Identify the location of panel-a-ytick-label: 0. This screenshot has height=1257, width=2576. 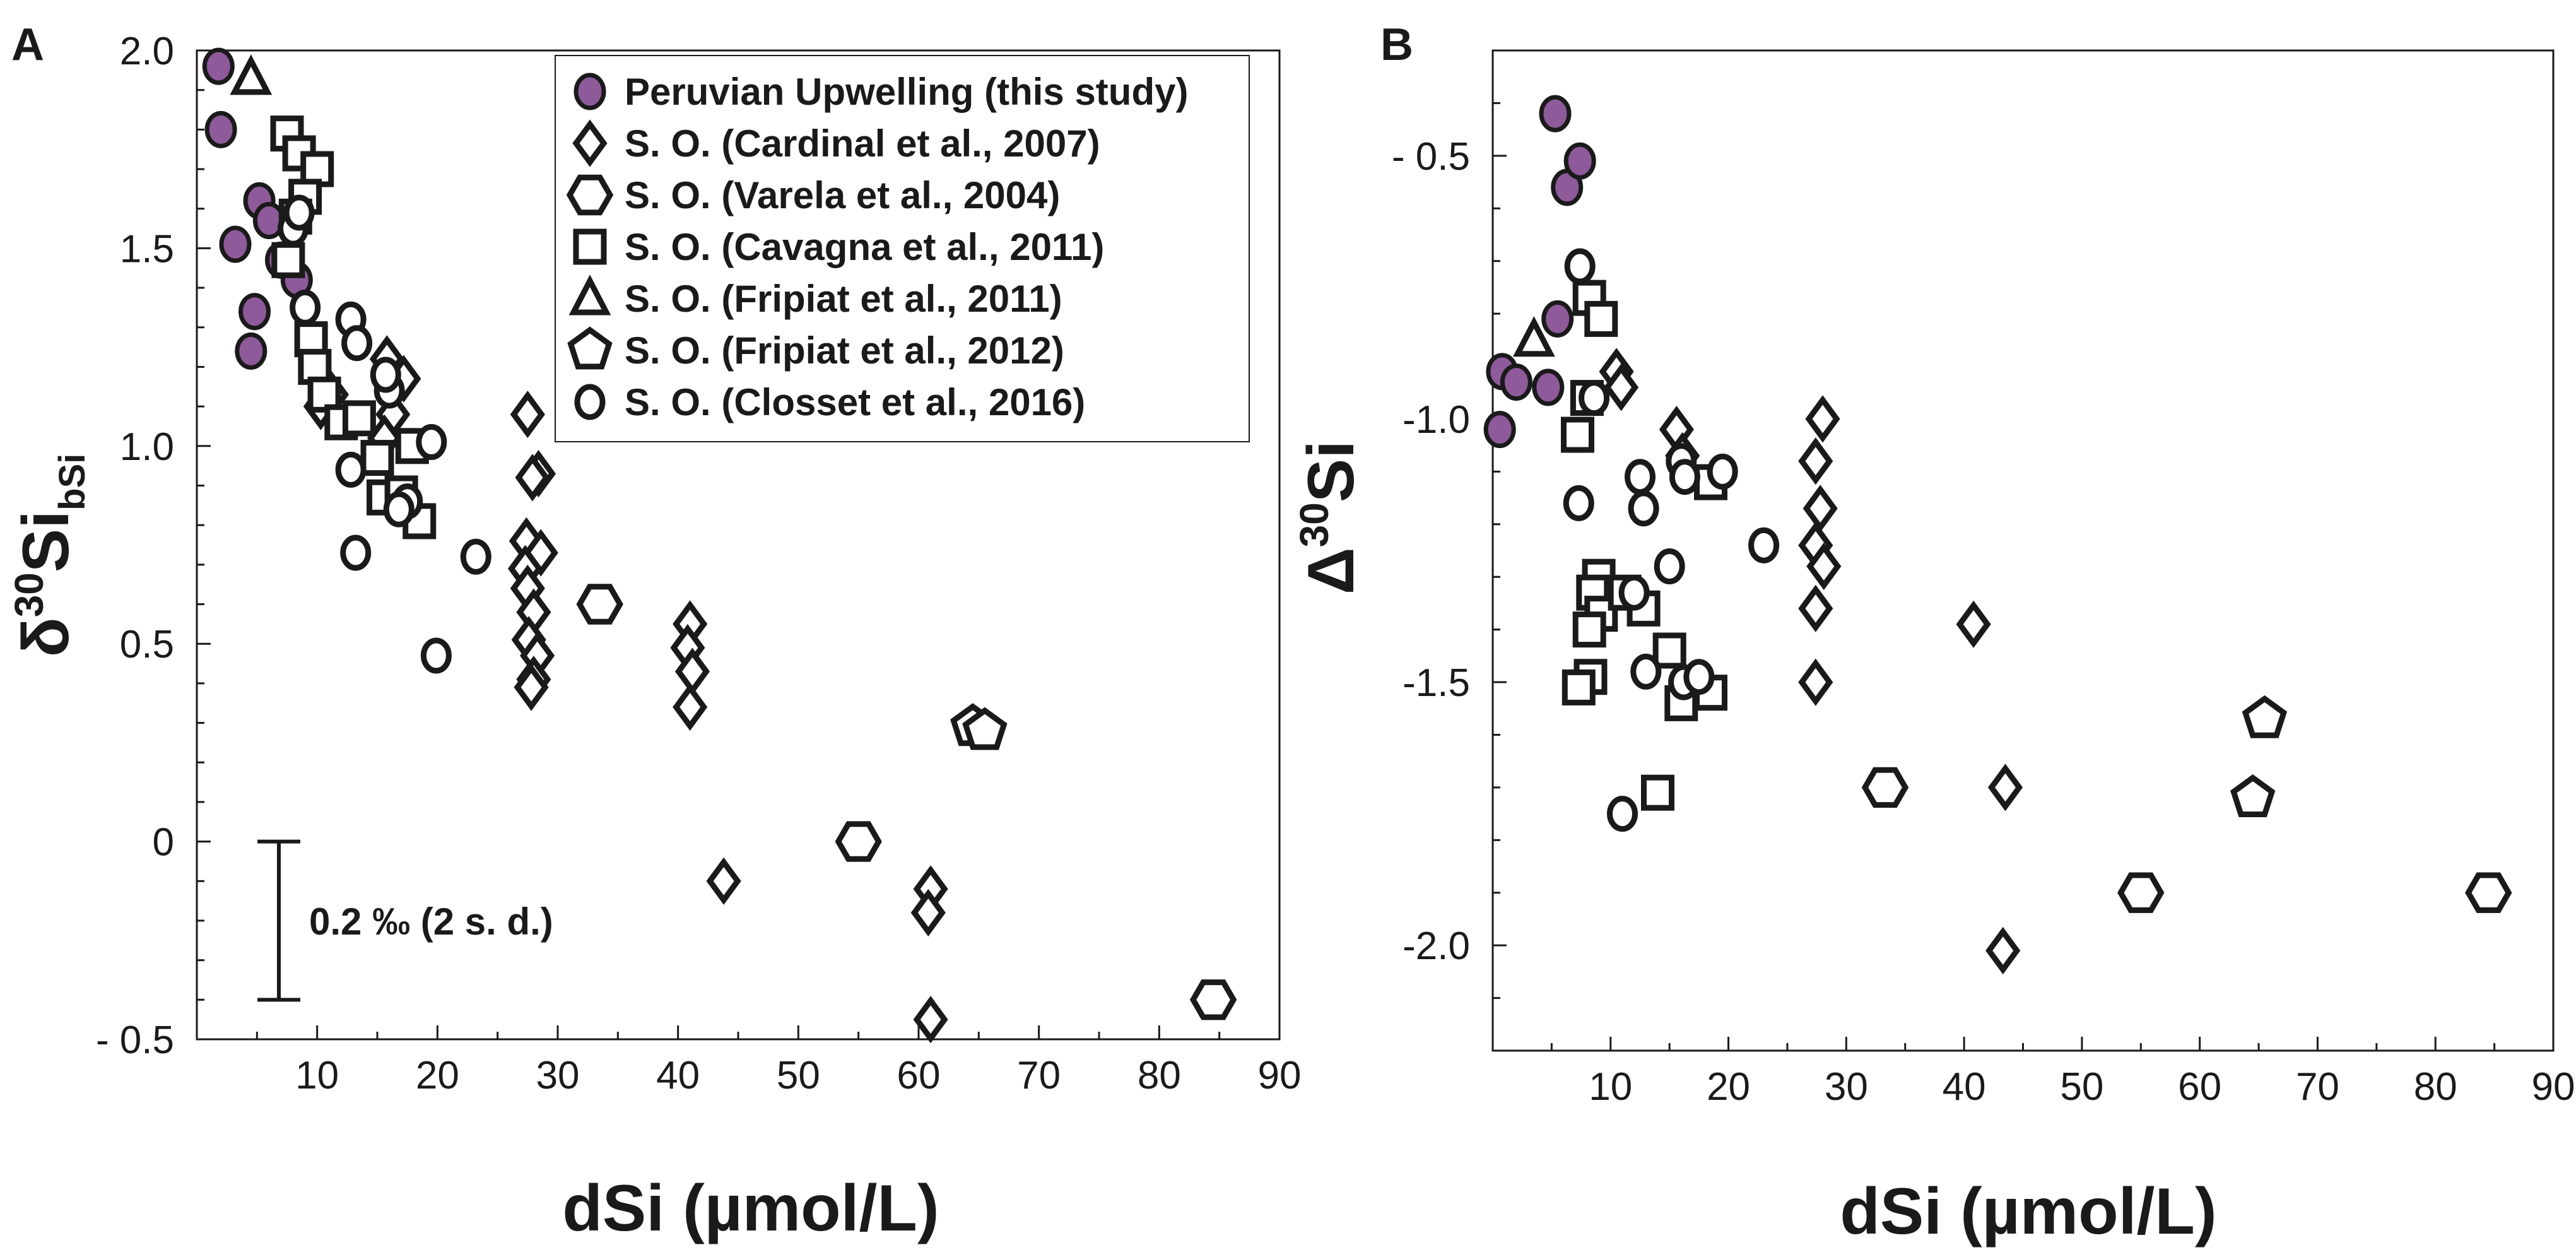
(164, 843).